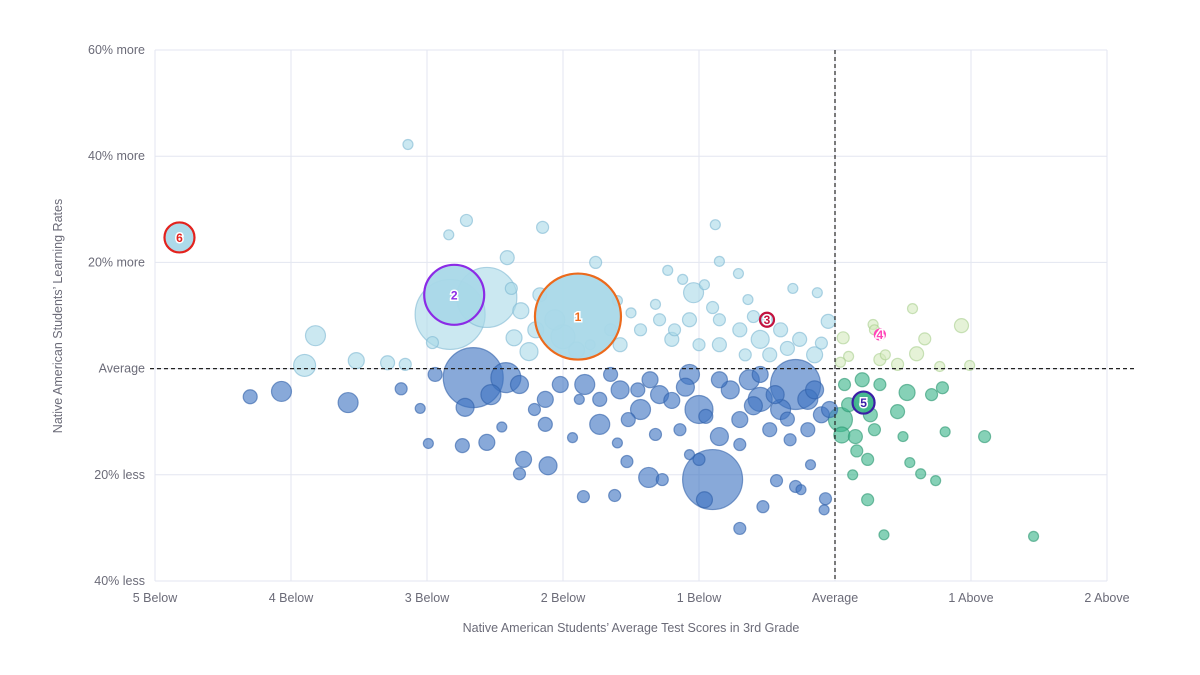 This screenshot has width=1200, height=675. What do you see at coordinates (970, 598) in the screenshot?
I see `x-tick-label: 1 Above` at bounding box center [970, 598].